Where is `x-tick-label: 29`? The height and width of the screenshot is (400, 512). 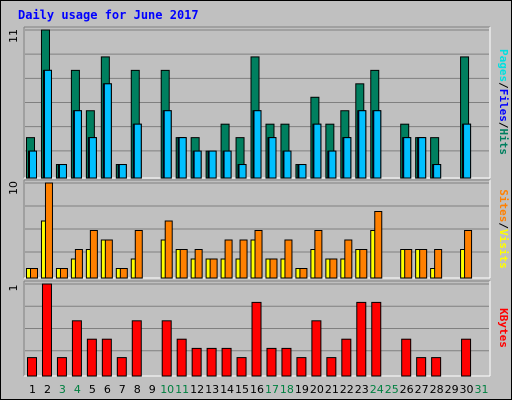 x-tick-label: 29 is located at coordinates (452, 389).